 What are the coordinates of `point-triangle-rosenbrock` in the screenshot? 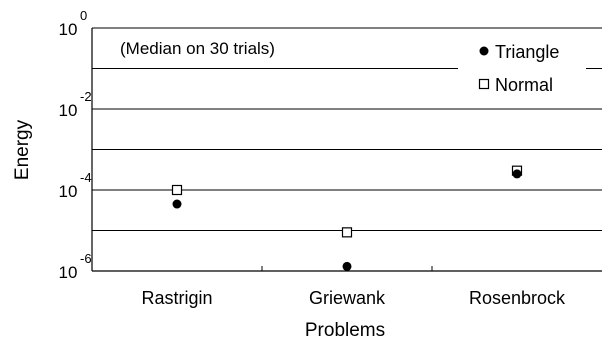 It's located at (517, 174).